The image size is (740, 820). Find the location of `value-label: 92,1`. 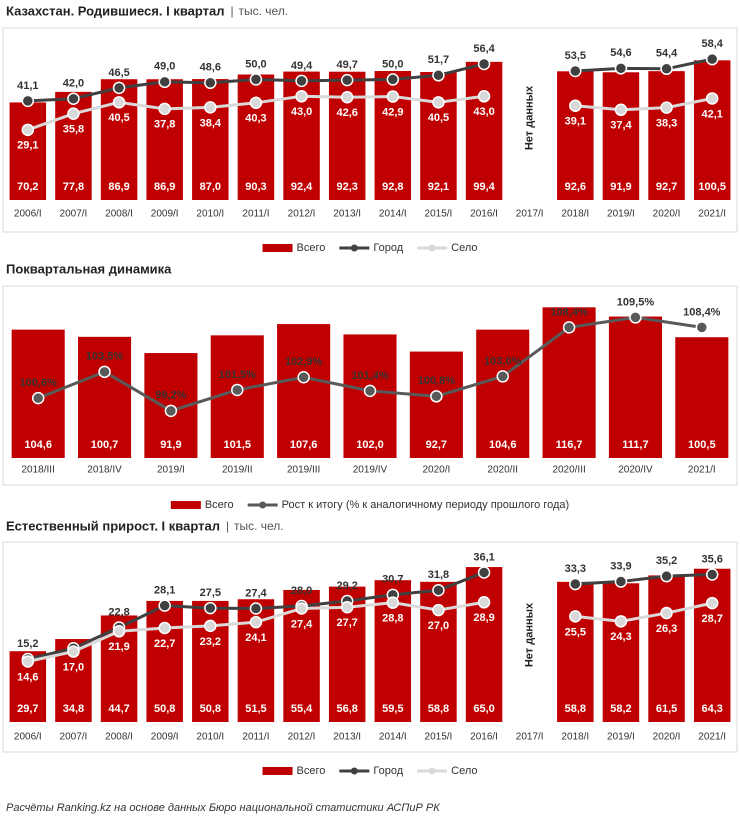

value-label: 92,1 is located at coordinates (438, 187).